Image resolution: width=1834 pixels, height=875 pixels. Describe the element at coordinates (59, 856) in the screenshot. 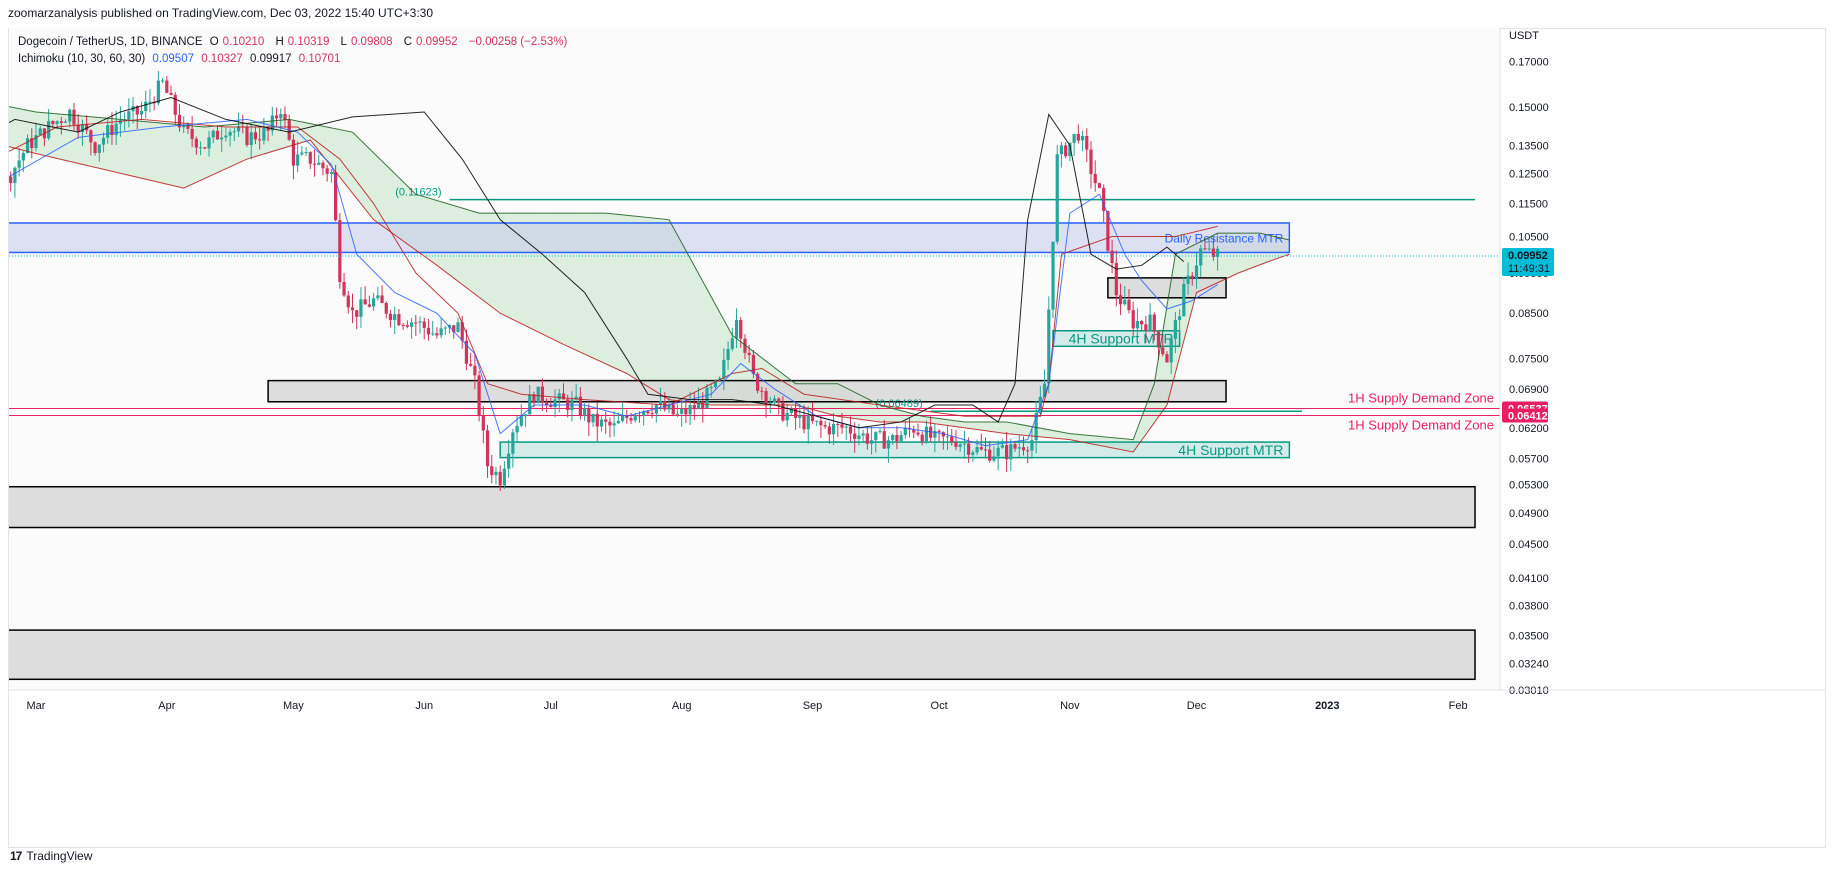

I see `tradingview-brand: TradingView` at that location.